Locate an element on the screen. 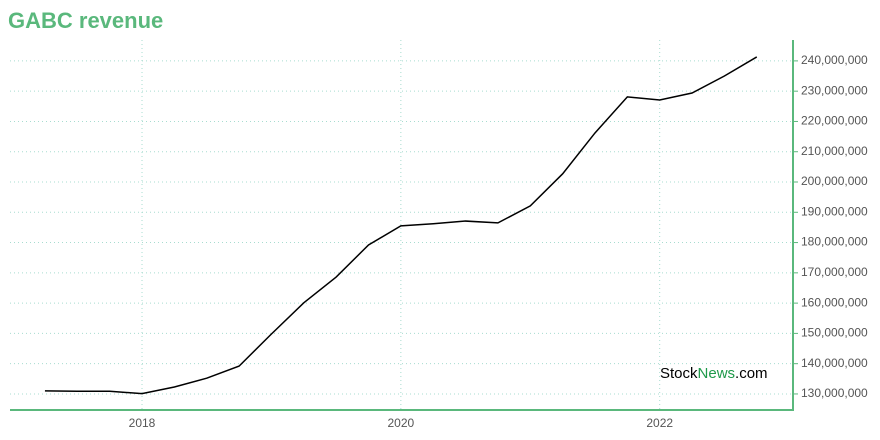  y-tick-label: 240,000,000 is located at coordinates (834, 60).